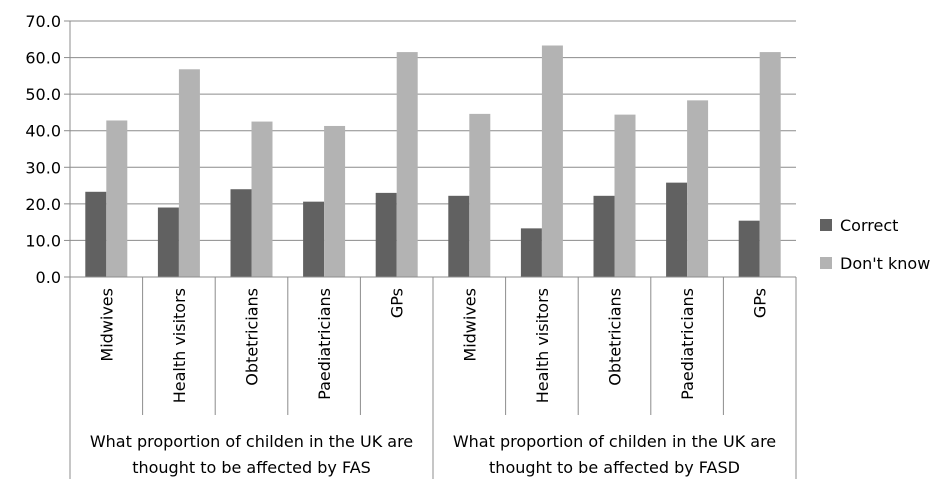  What do you see at coordinates (43, 94) in the screenshot?
I see `y-tick-label: 50.0` at bounding box center [43, 94].